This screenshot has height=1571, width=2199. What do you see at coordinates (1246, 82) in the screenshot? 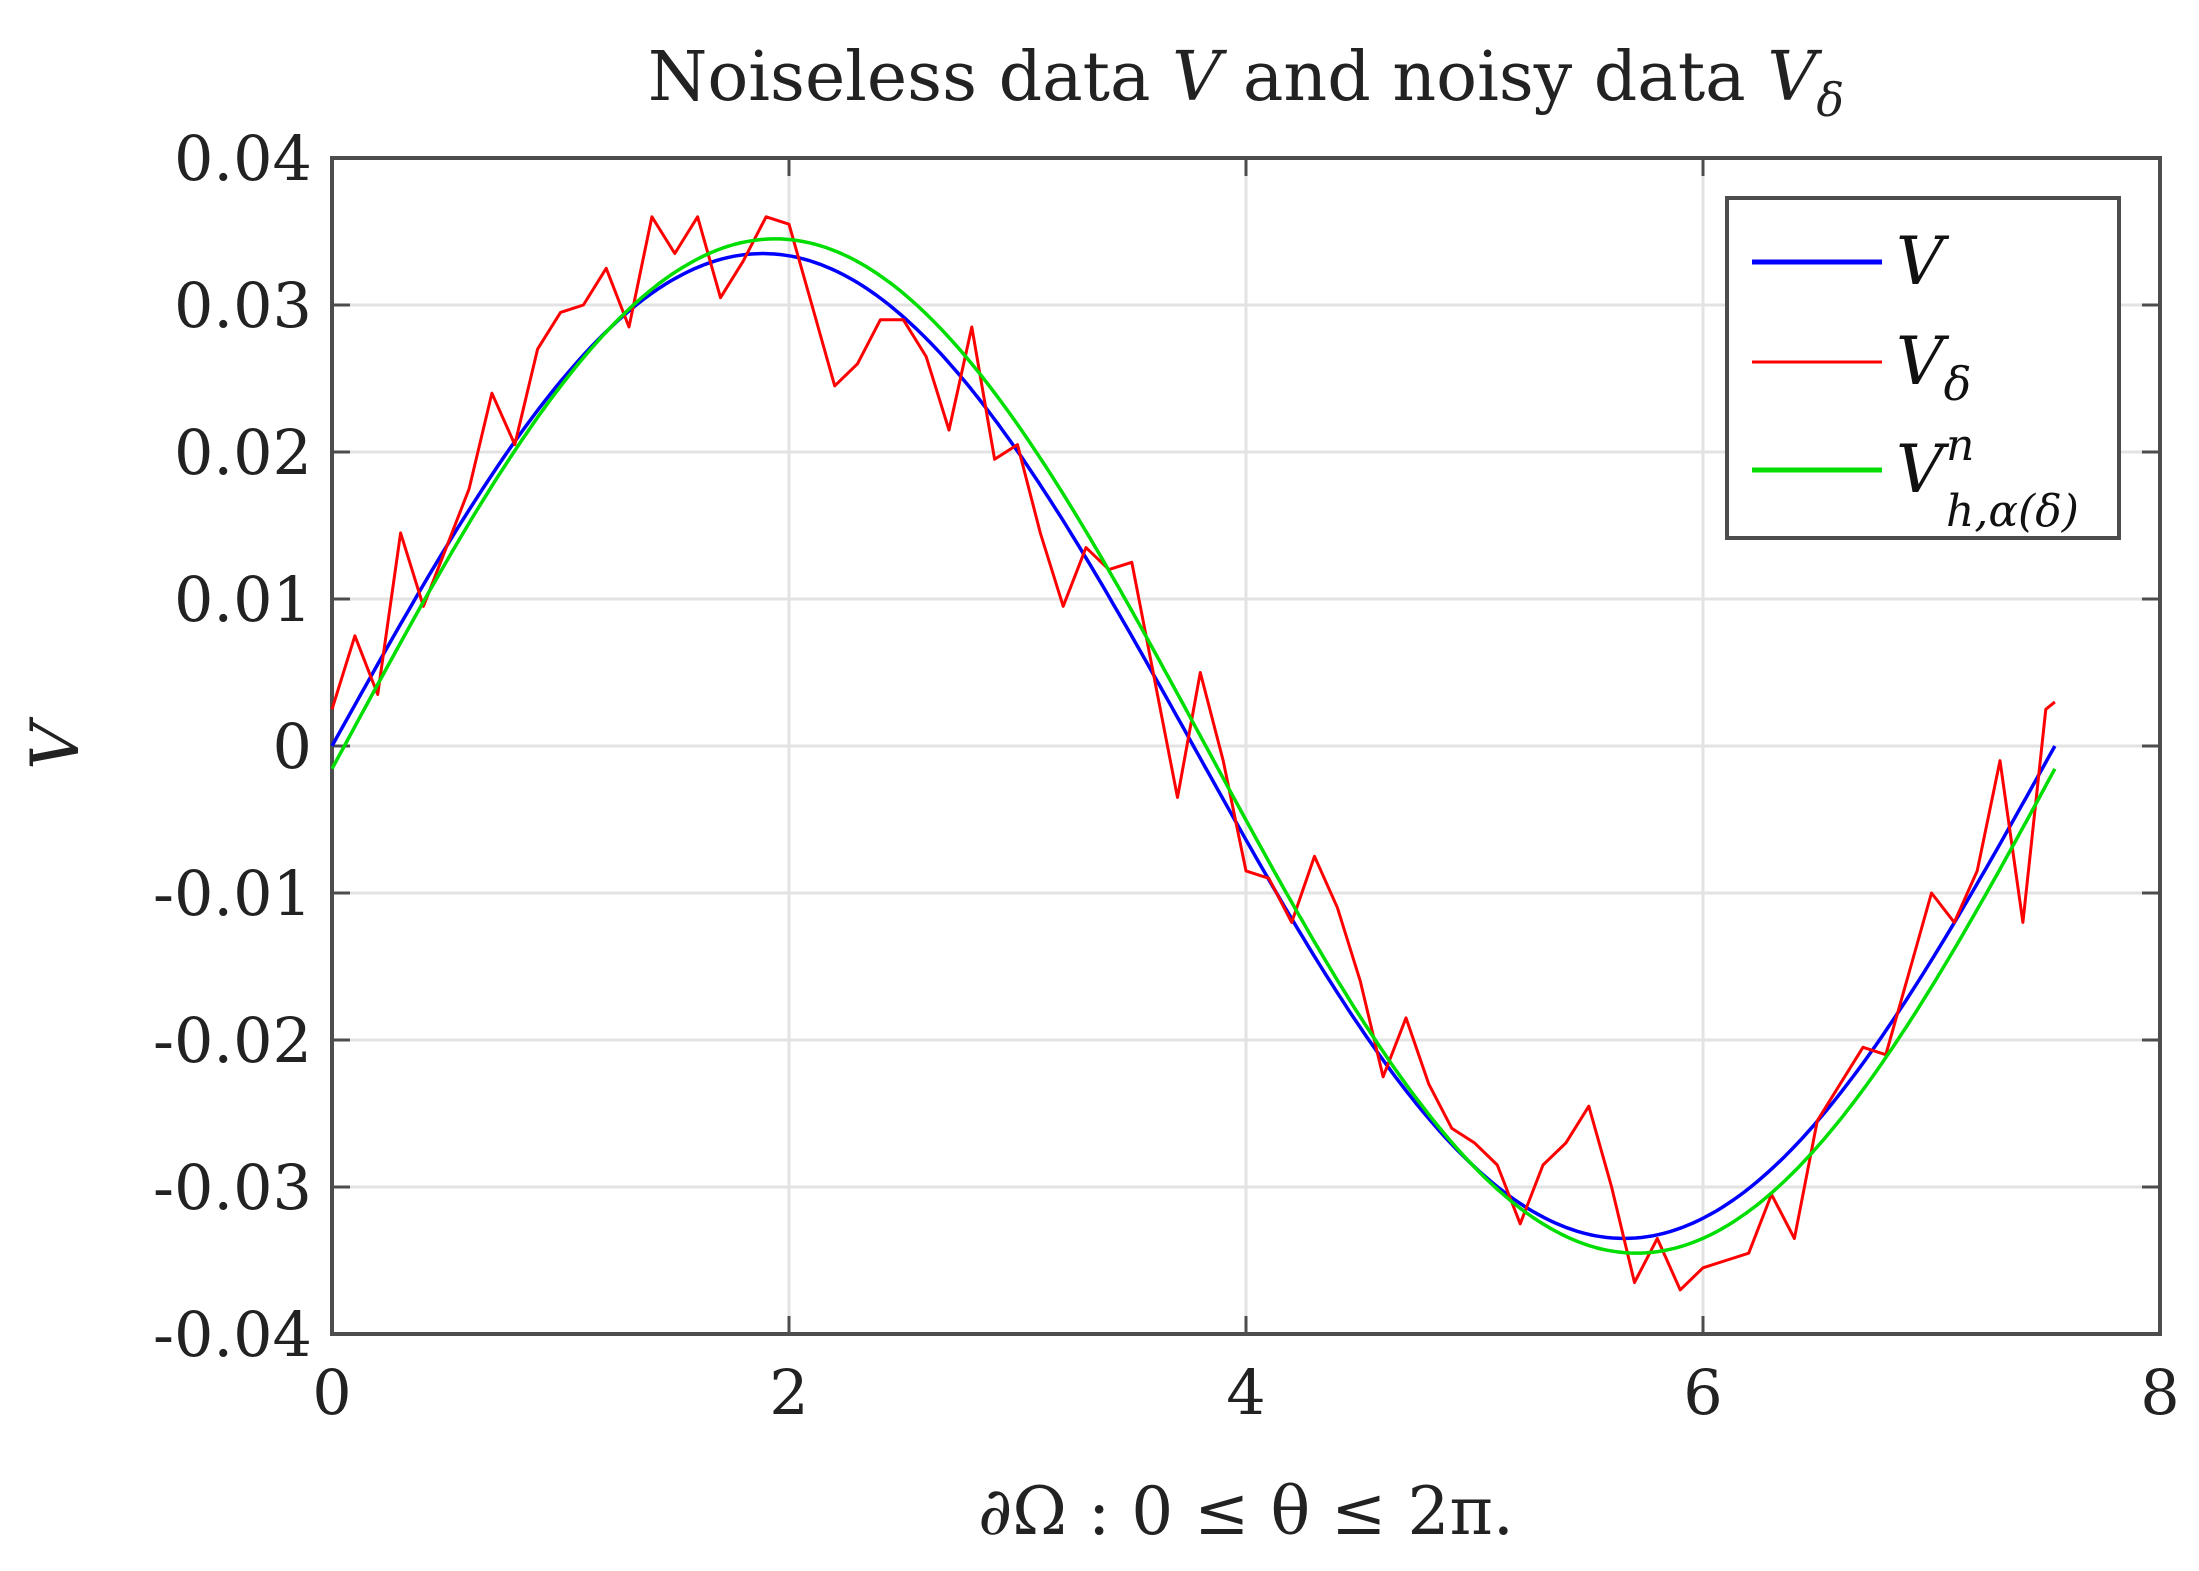
I see `chart-title: Noiseless data V and noisy data Vδ` at bounding box center [1246, 82].